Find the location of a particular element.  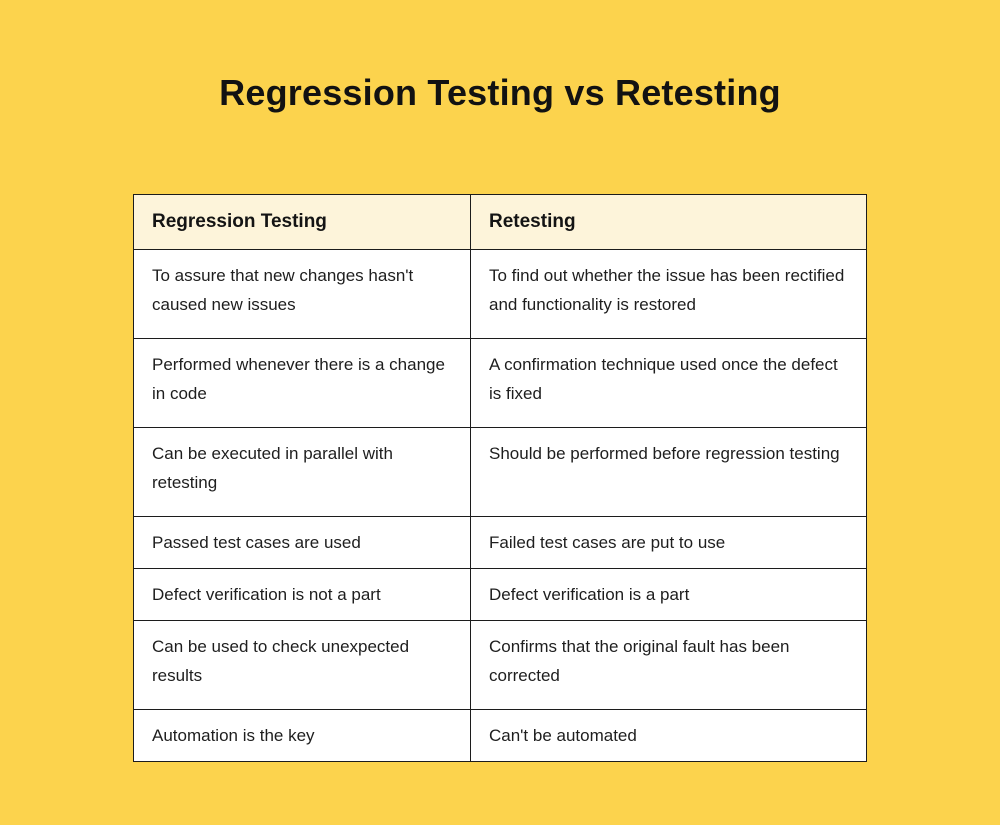

table-header-row: Regression Testing Retesting is located at coordinates (500, 222).